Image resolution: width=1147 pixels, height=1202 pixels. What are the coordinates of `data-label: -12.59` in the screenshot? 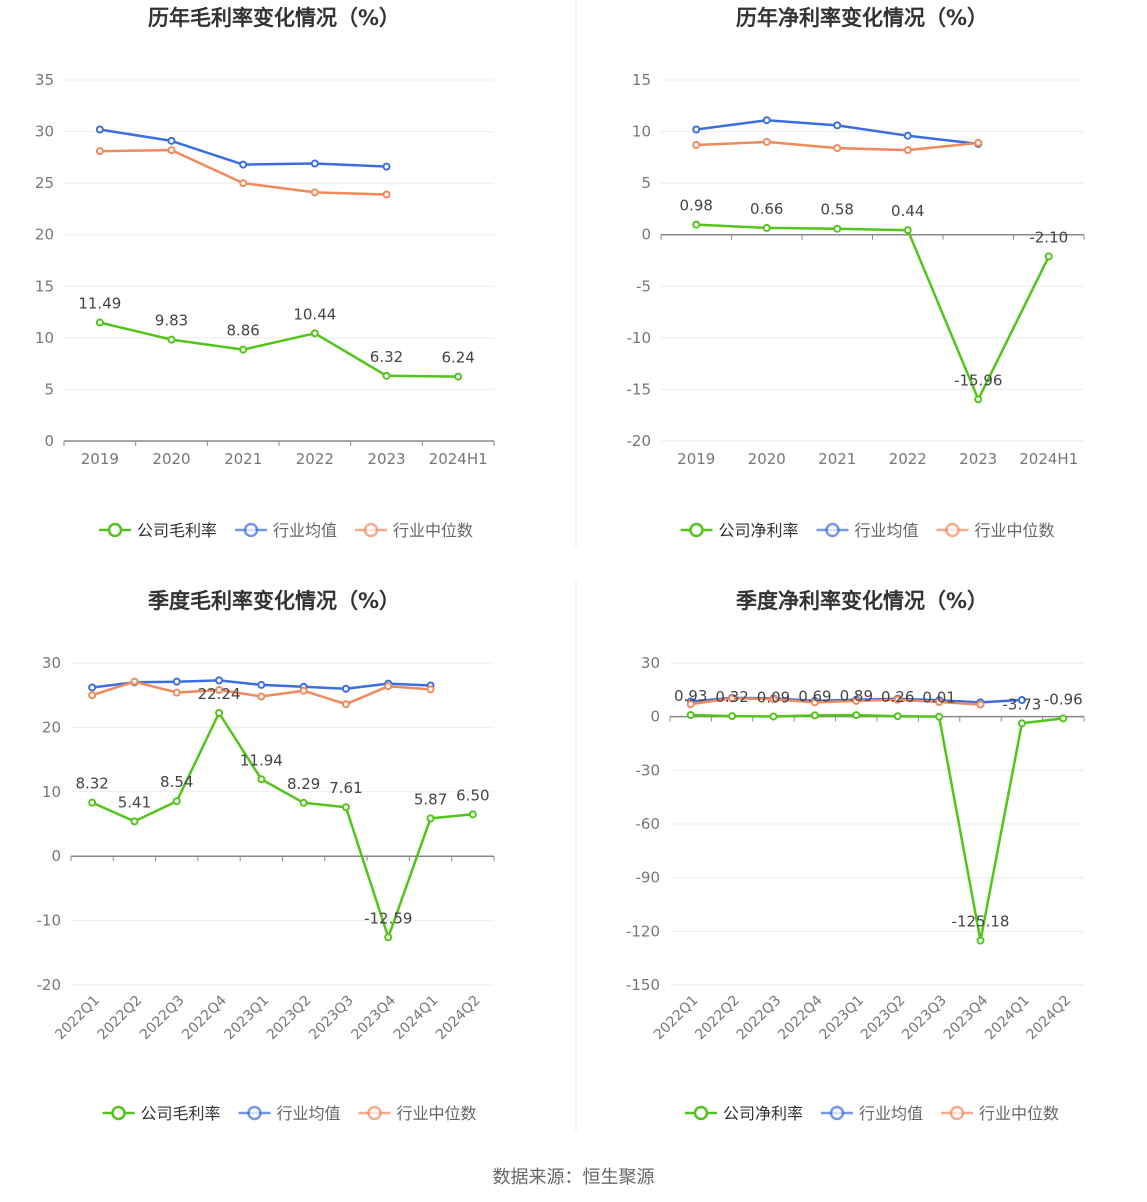 It's located at (388, 918).